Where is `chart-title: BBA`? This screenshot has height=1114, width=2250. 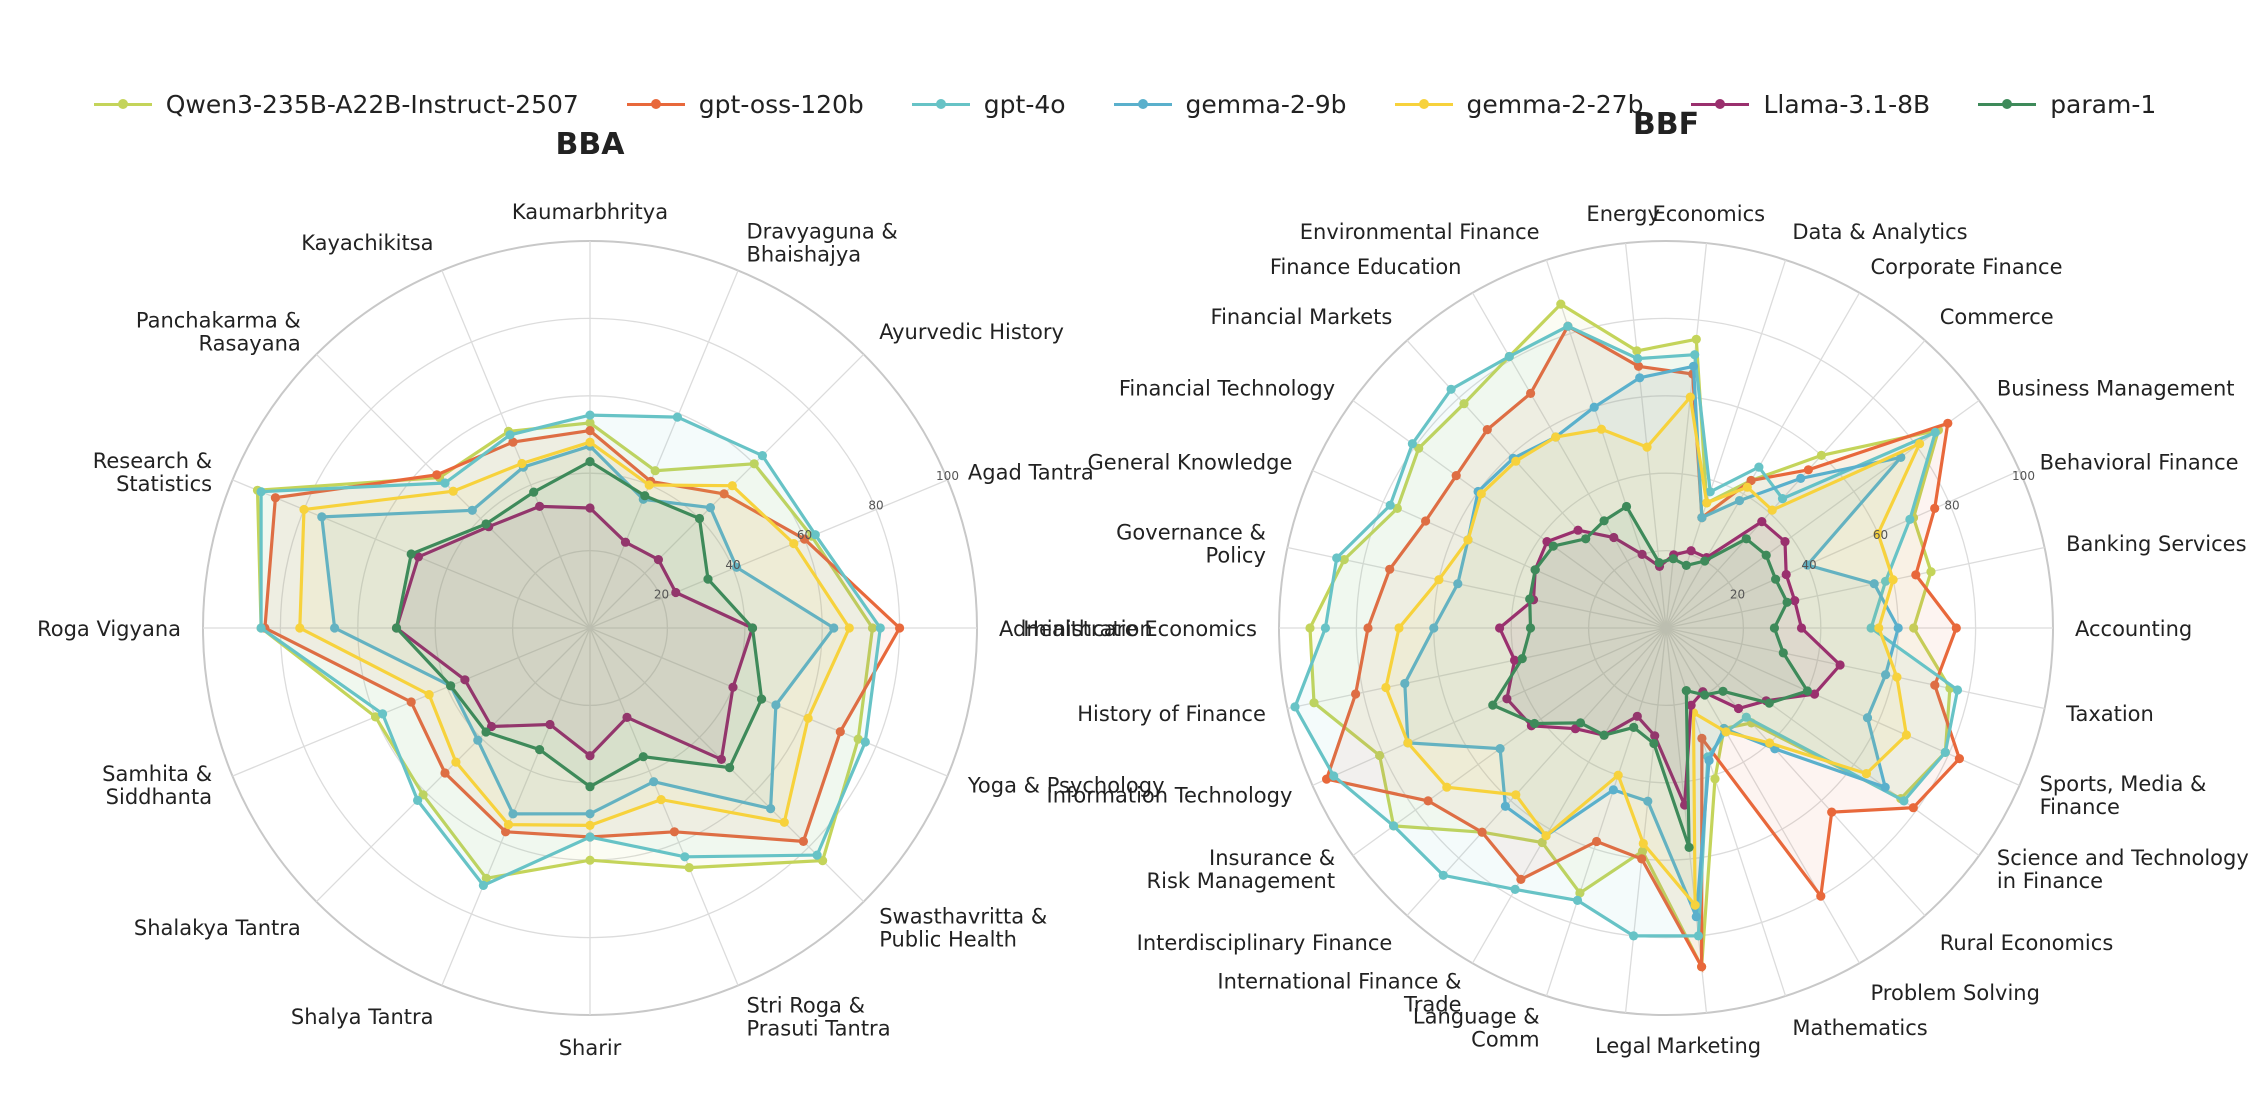 chart-title: BBA is located at coordinates (591, 144).